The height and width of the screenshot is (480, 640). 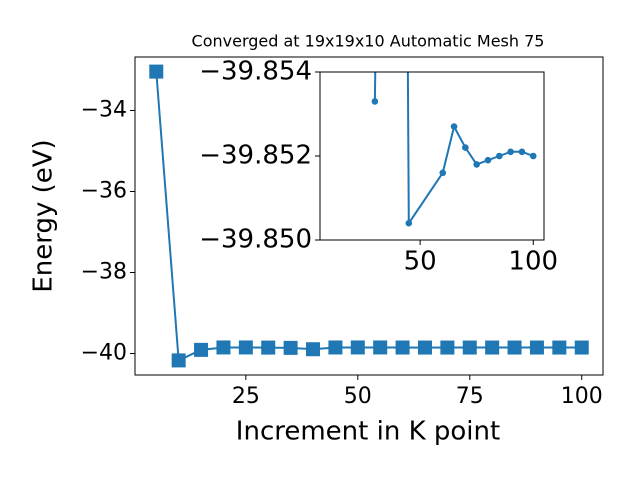 What do you see at coordinates (104, 190) in the screenshot?
I see `y-tick-label: −36` at bounding box center [104, 190].